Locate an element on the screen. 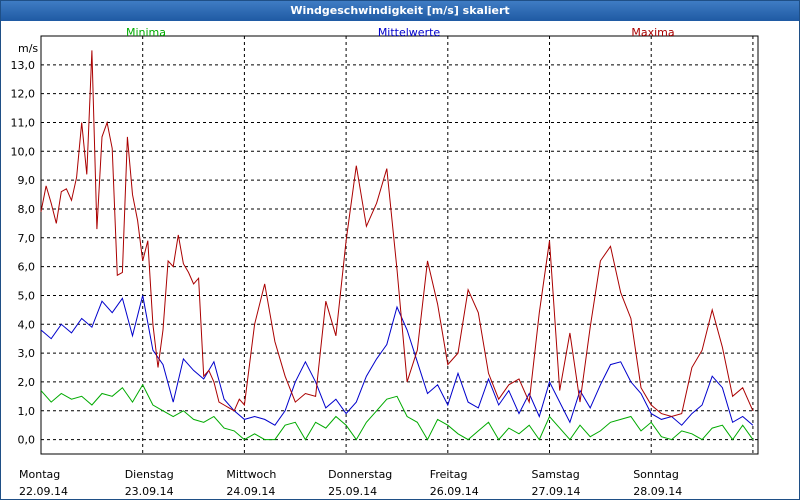 The width and height of the screenshot is (800, 500). y-tick-label: 6,0 is located at coordinates (27, 267).